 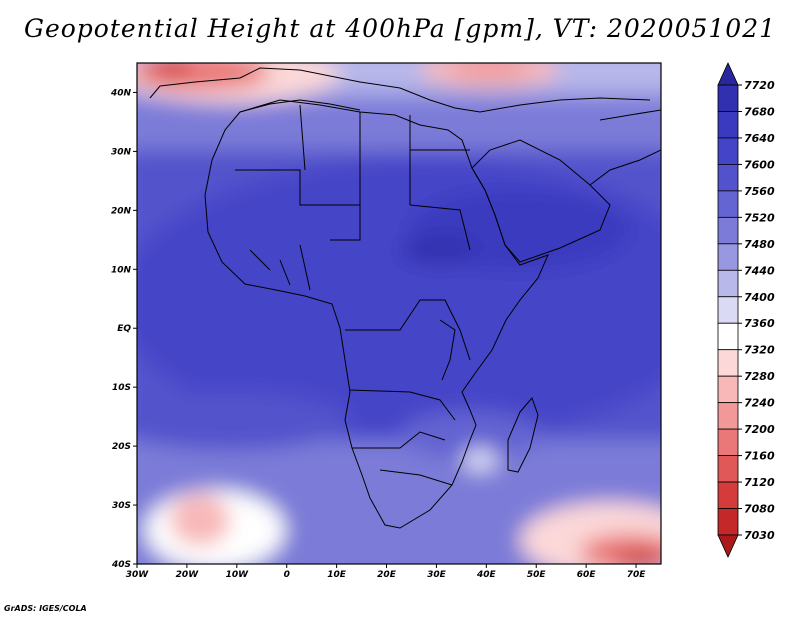 What do you see at coordinates (486, 575) in the screenshot?
I see `lon-tick-label: 40E` at bounding box center [486, 575].